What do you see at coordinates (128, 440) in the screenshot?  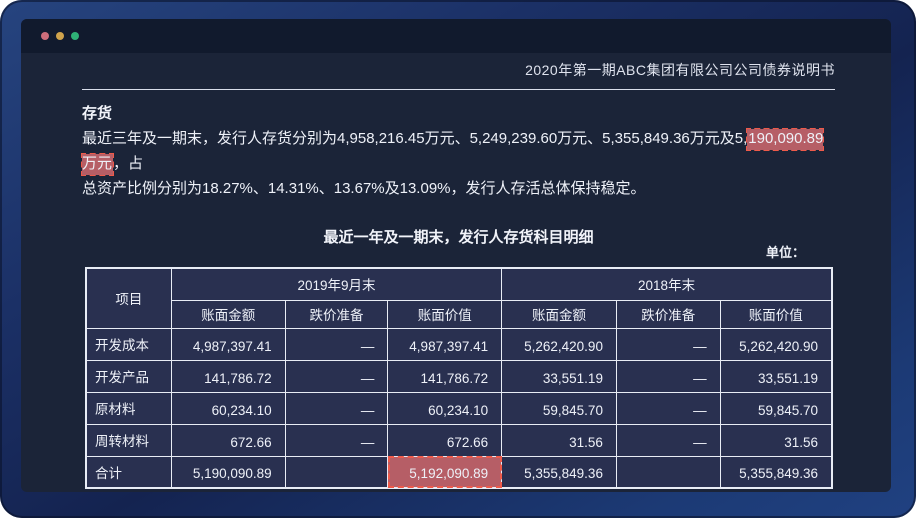 I see `row-label: 周转材料` at bounding box center [128, 440].